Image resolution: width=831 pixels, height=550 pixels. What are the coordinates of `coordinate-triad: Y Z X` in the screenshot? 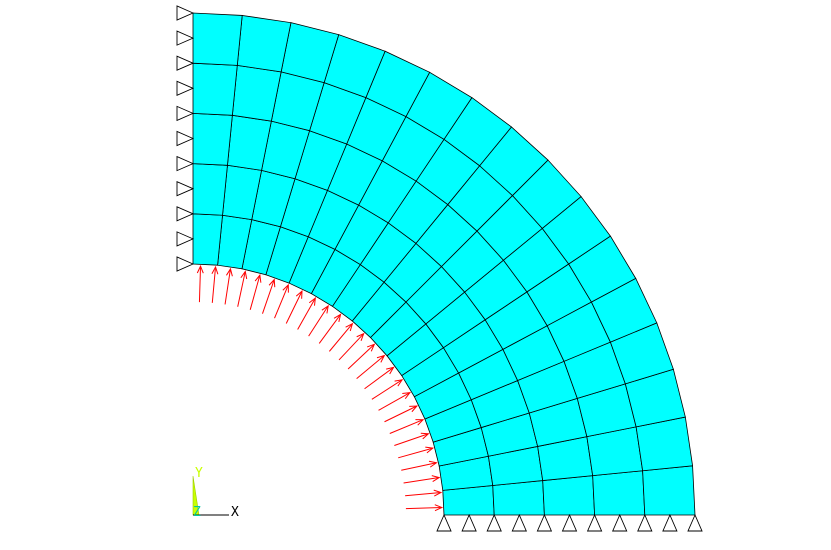 It's located at (215, 493).